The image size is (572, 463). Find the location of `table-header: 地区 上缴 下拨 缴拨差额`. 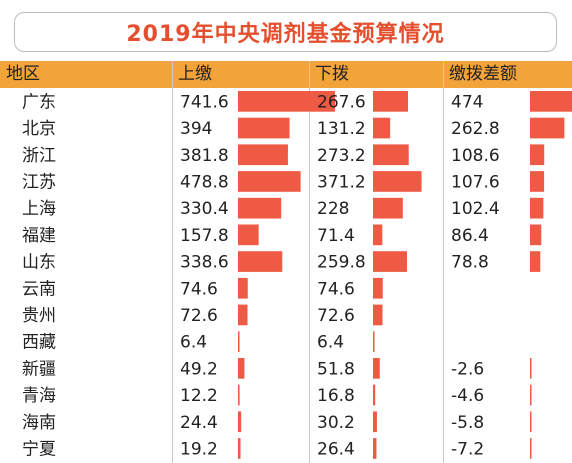

table-header: 地区 上缴 下拨 缴拨差额 is located at coordinates (286, 74).